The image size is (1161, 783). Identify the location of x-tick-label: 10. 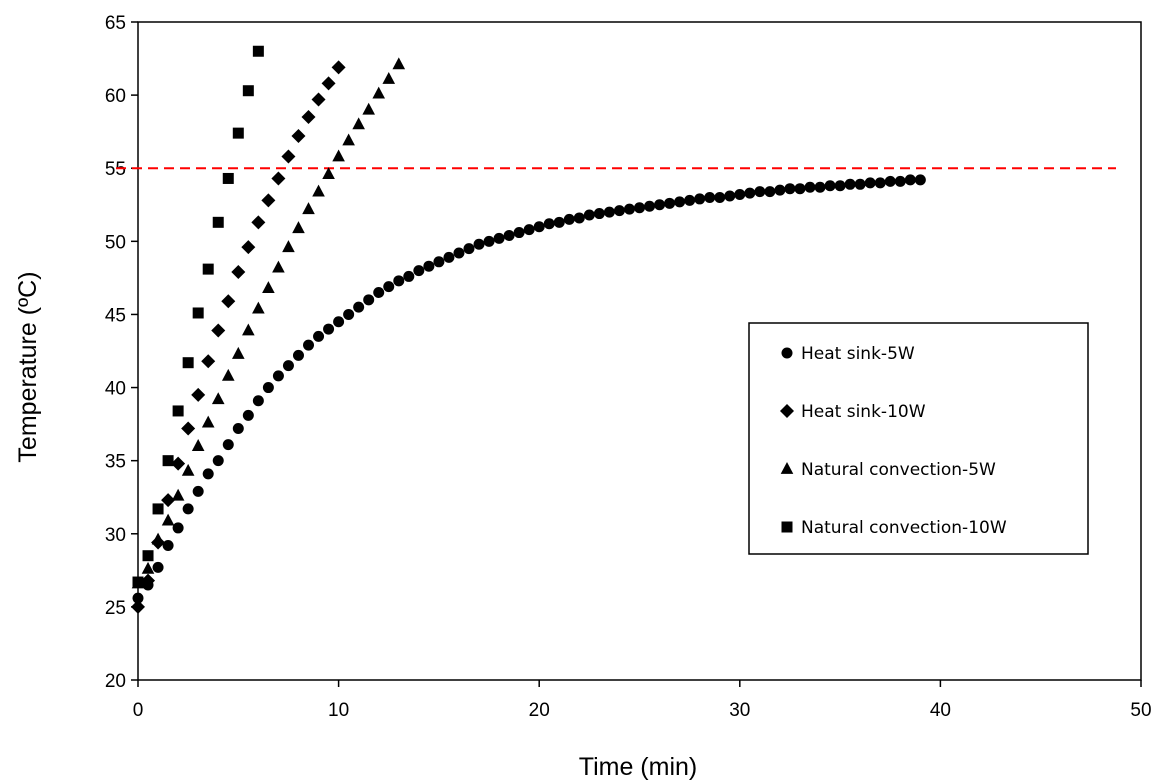
(338, 710).